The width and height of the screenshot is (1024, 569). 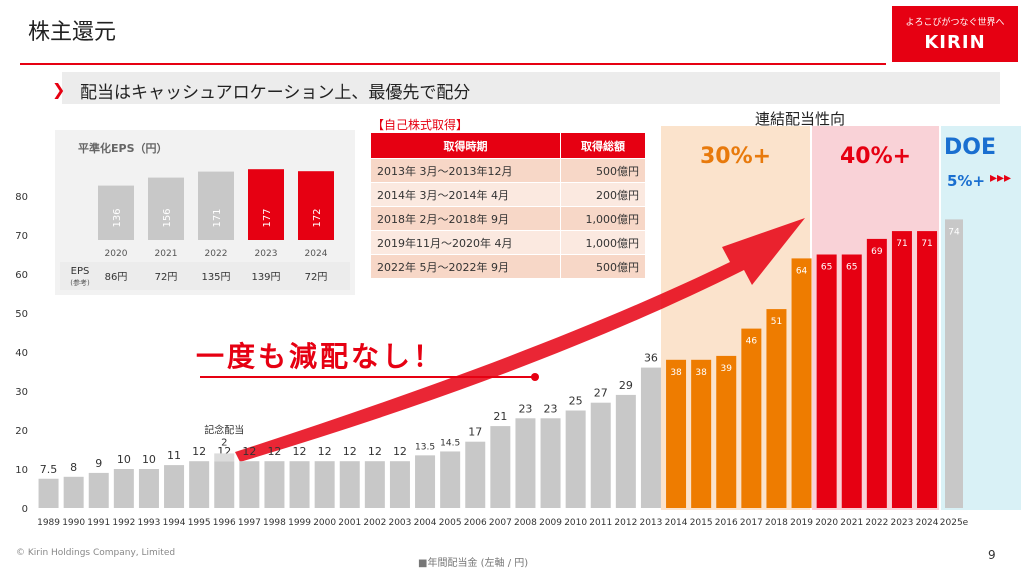 What do you see at coordinates (215, 277) in the screenshot?
I see `eps-row-value: 135円` at bounding box center [215, 277].